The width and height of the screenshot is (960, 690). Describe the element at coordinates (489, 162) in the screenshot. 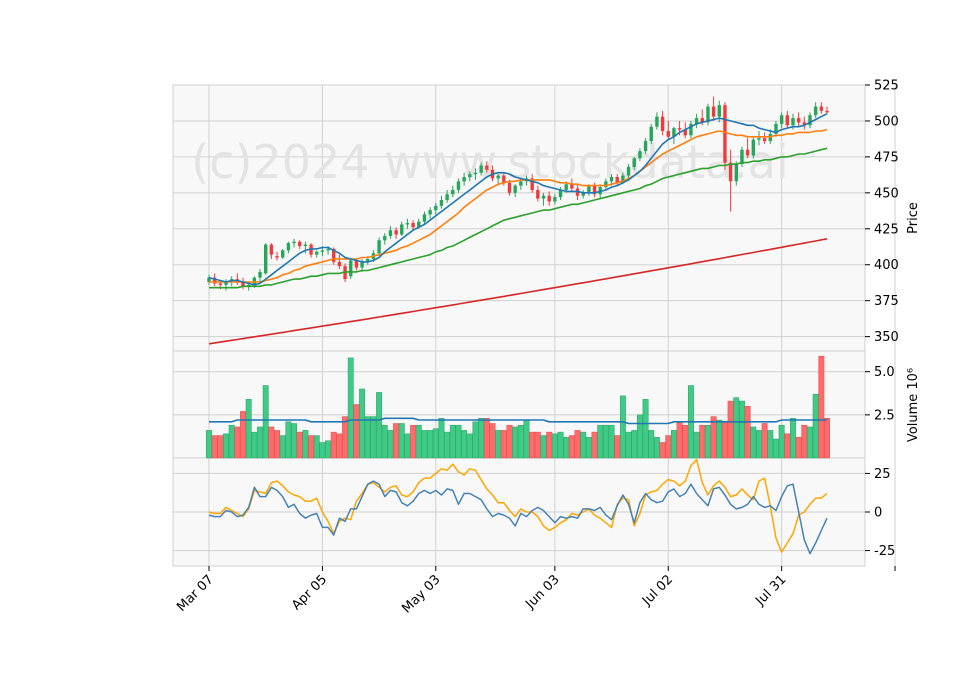

I see `watermark: (c)2024 www.stockdata.ai` at that location.